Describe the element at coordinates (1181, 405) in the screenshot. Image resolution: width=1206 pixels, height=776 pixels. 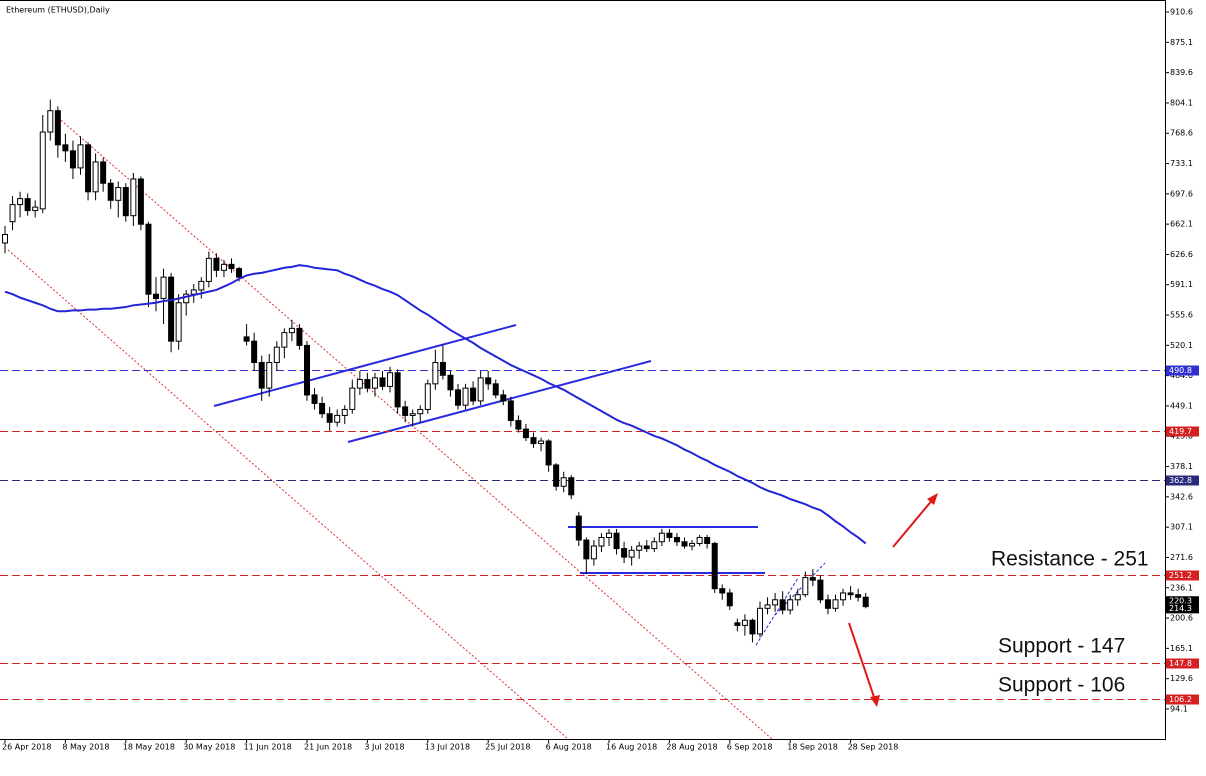
I see `y-tick-label: 449.1` at that location.